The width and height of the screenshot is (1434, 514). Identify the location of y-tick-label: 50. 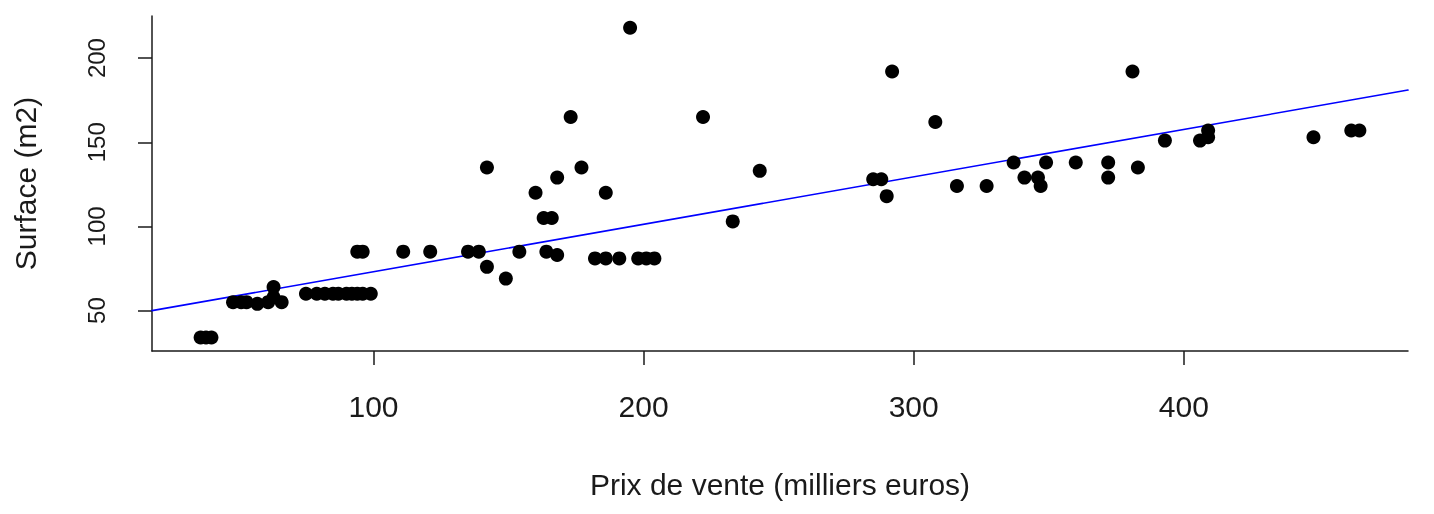
(96, 310).